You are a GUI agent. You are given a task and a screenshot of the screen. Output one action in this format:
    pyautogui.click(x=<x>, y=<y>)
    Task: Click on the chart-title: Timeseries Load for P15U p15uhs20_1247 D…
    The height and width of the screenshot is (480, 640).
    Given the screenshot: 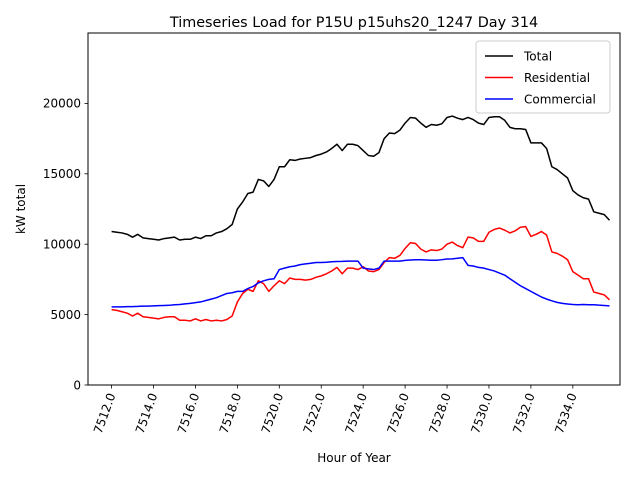 What is the action you would take?
    pyautogui.click(x=353, y=23)
    